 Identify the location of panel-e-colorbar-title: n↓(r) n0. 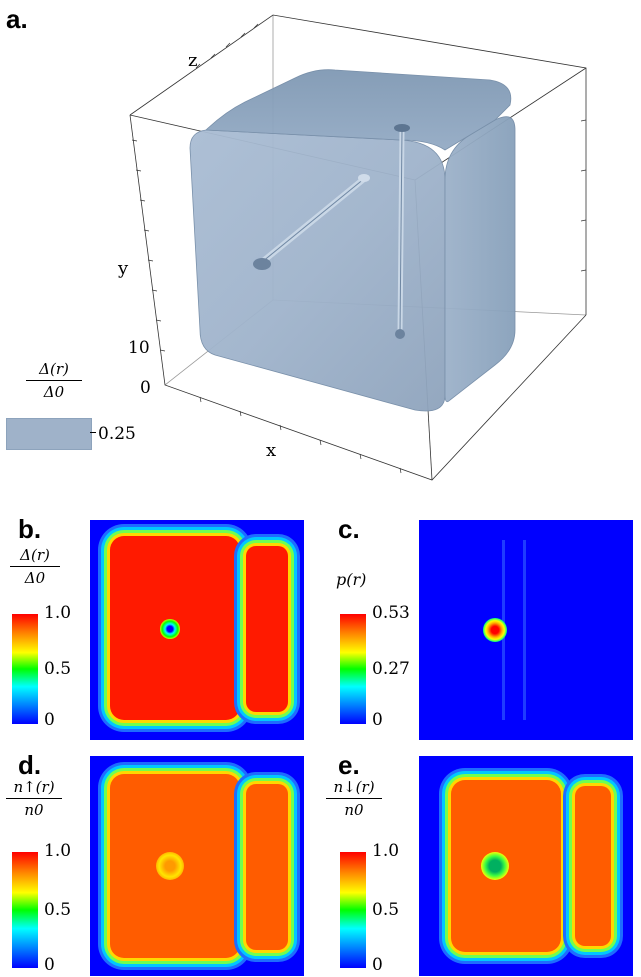
(354, 798).